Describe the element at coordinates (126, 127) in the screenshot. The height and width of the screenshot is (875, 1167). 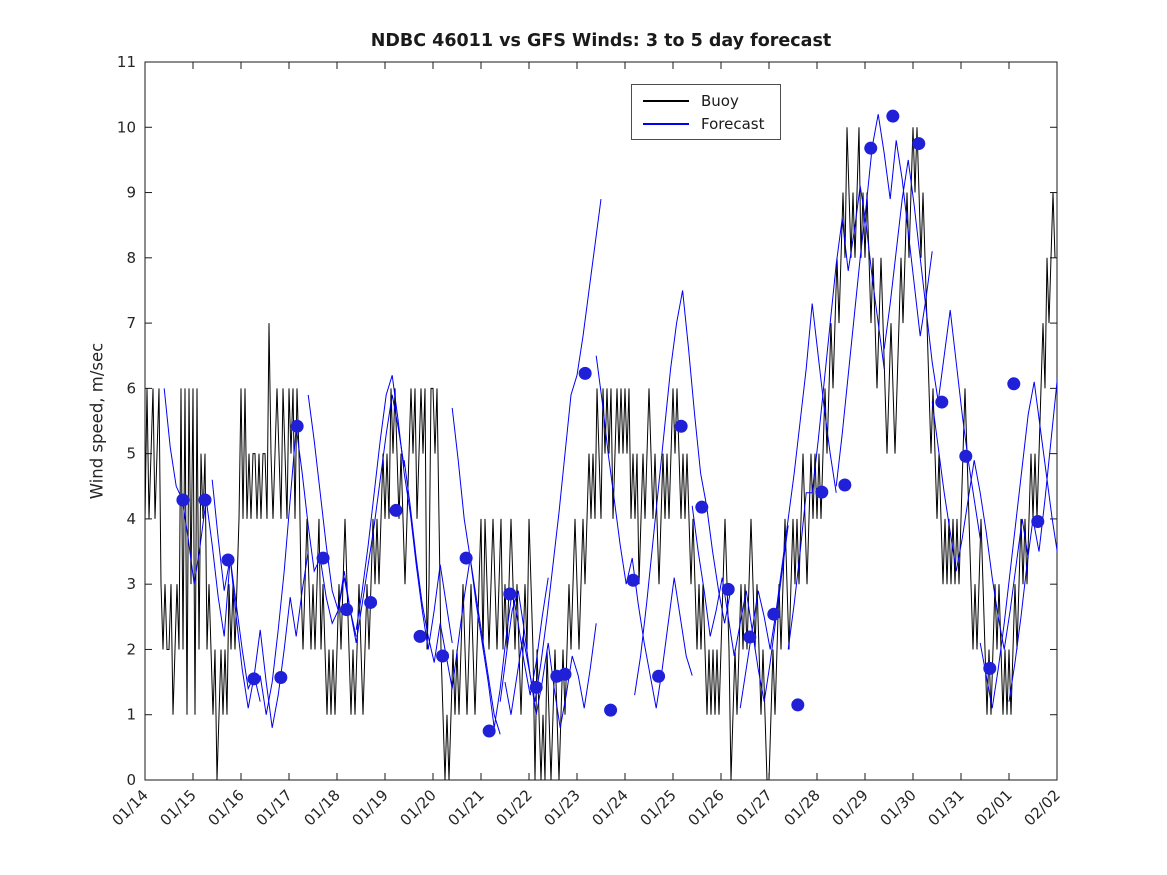
I see `svg-text: 10` at that location.